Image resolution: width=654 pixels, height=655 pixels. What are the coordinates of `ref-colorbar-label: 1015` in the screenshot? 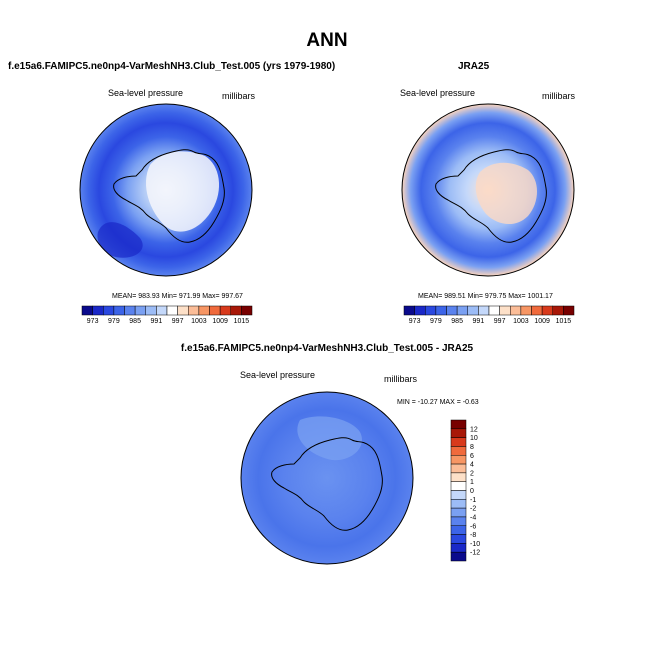 It's located at (564, 321).